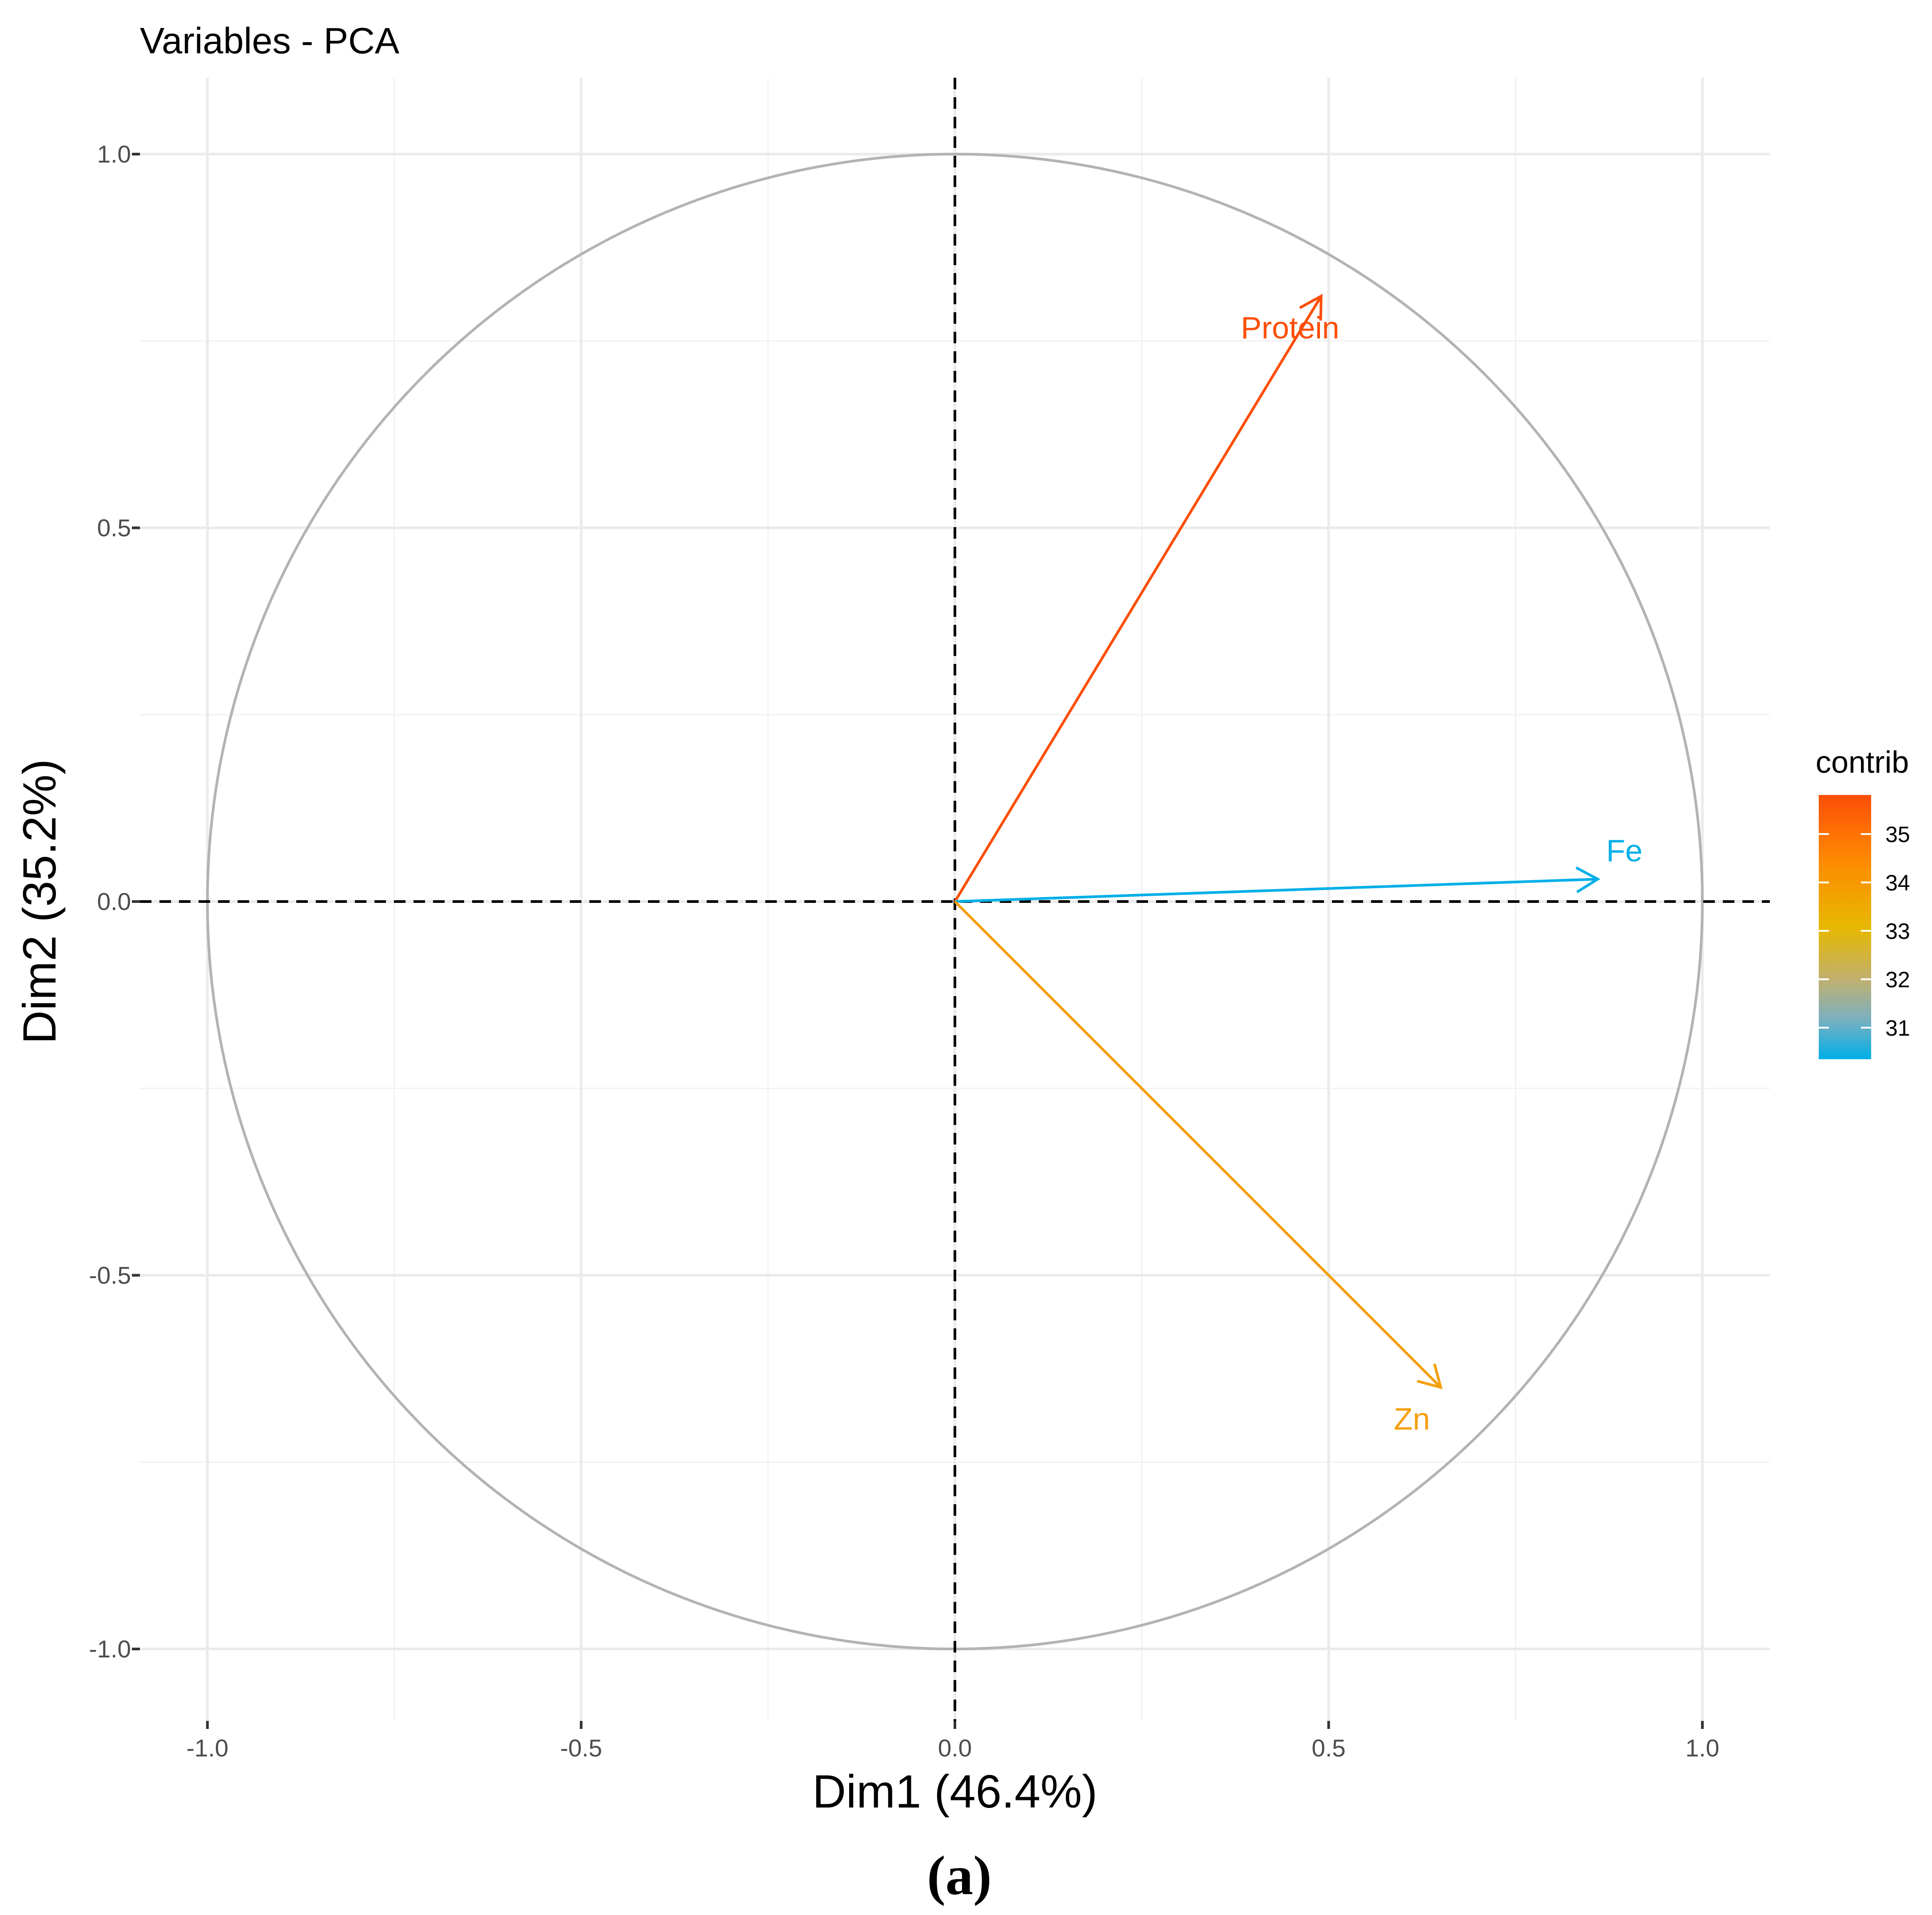  What do you see at coordinates (1702, 1748) in the screenshot?
I see `x-tick-label: 1.0` at bounding box center [1702, 1748].